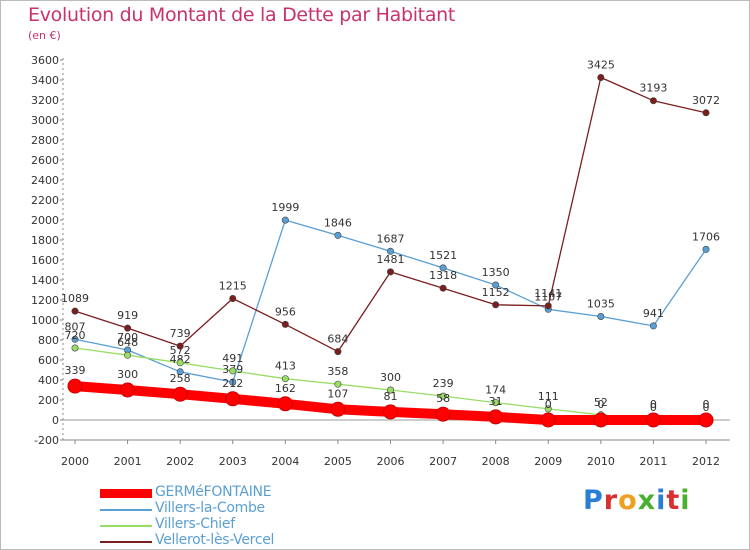 This screenshot has height=550, width=750. What do you see at coordinates (45, 80) in the screenshot?
I see `y-tick-label: 3400` at bounding box center [45, 80].